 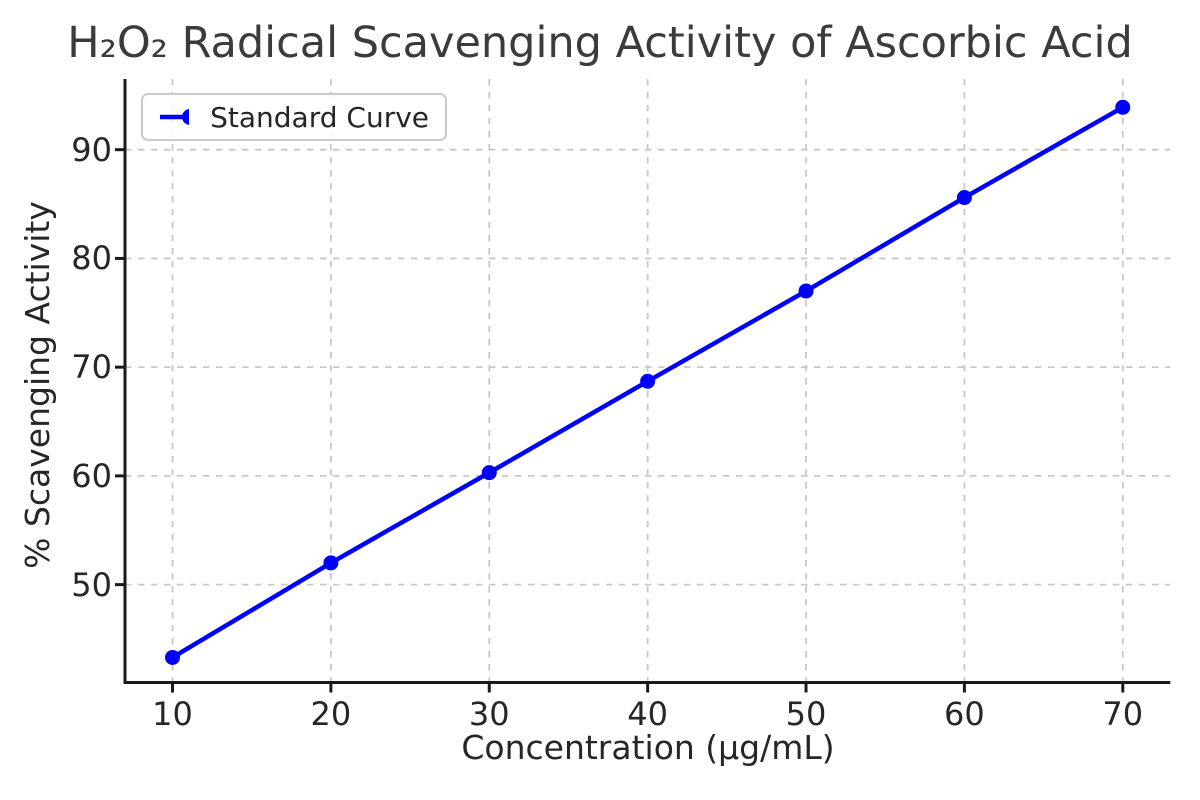 What do you see at coordinates (1123, 714) in the screenshot?
I see `x-tick-label: 70` at bounding box center [1123, 714].